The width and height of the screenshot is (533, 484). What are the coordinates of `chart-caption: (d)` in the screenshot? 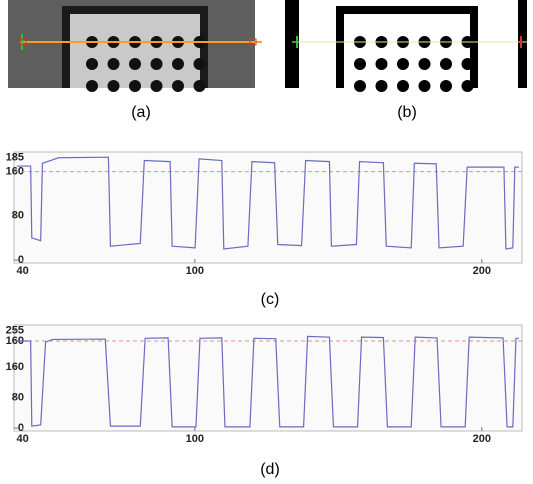 It's located at (270, 469).